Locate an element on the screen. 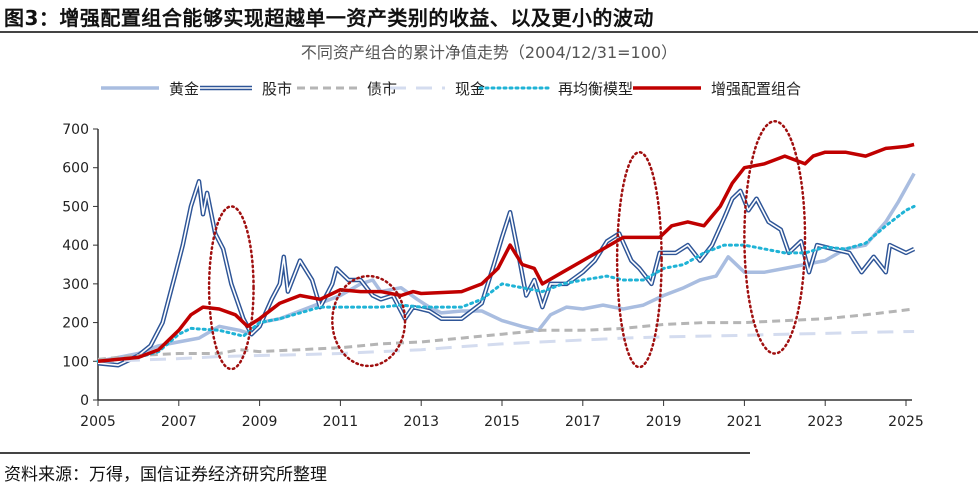 This screenshot has height=489, width=978. x-tick-label: 2007 is located at coordinates (179, 422).